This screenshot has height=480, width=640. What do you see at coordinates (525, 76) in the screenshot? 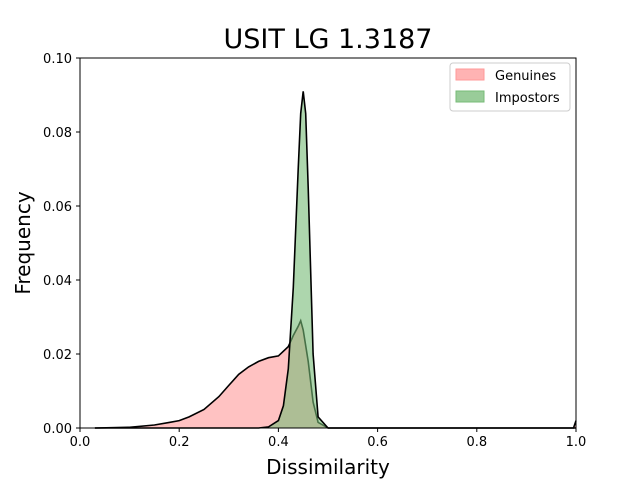
I see `legend-label-genuines: Genuines` at bounding box center [525, 76].